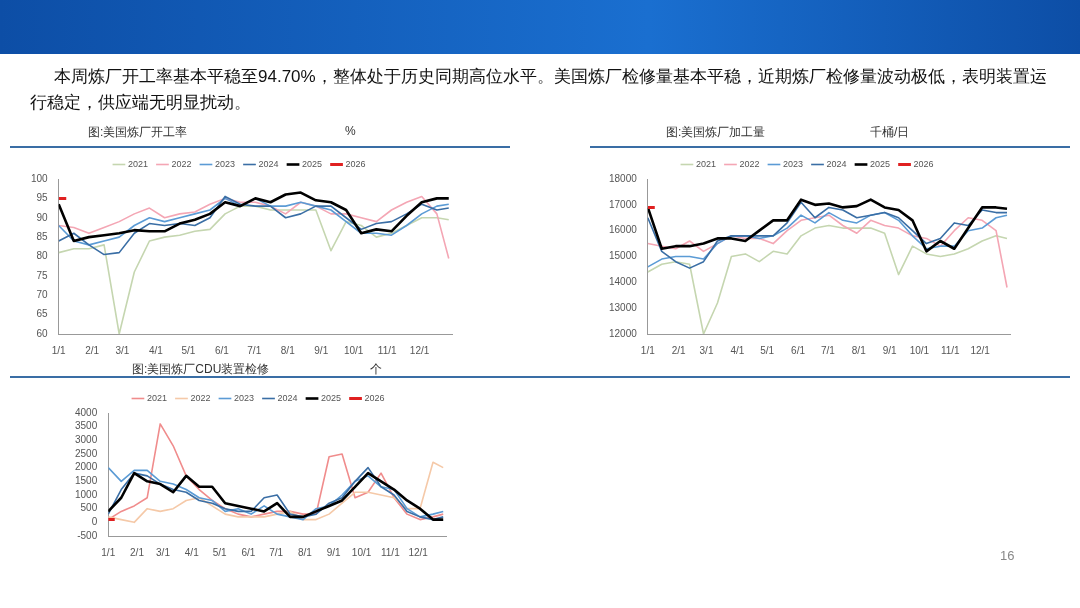 The height and width of the screenshot is (608, 1080). Describe the element at coordinates (86, 412) in the screenshot. I see `y-tick-label: 4000` at that location.